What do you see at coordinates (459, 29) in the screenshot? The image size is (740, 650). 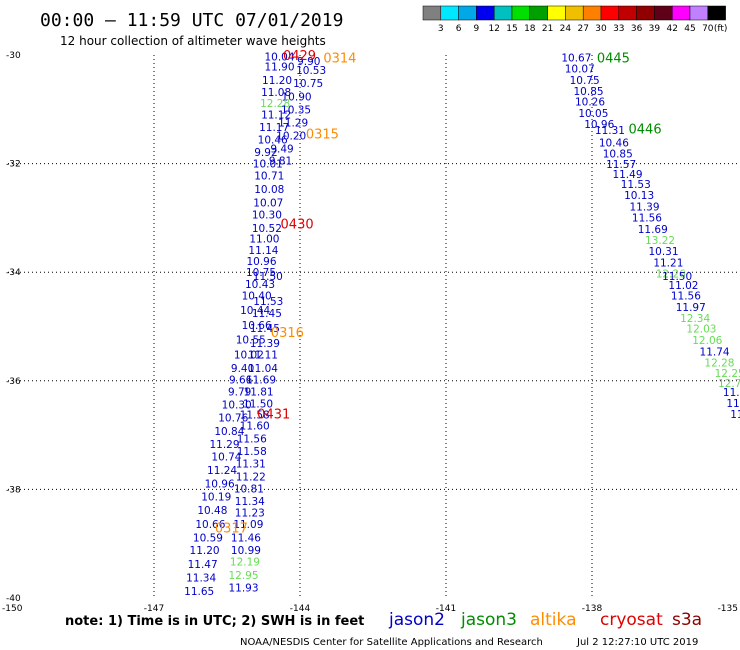 I see `colorbar-tick-label: 6` at bounding box center [459, 29].